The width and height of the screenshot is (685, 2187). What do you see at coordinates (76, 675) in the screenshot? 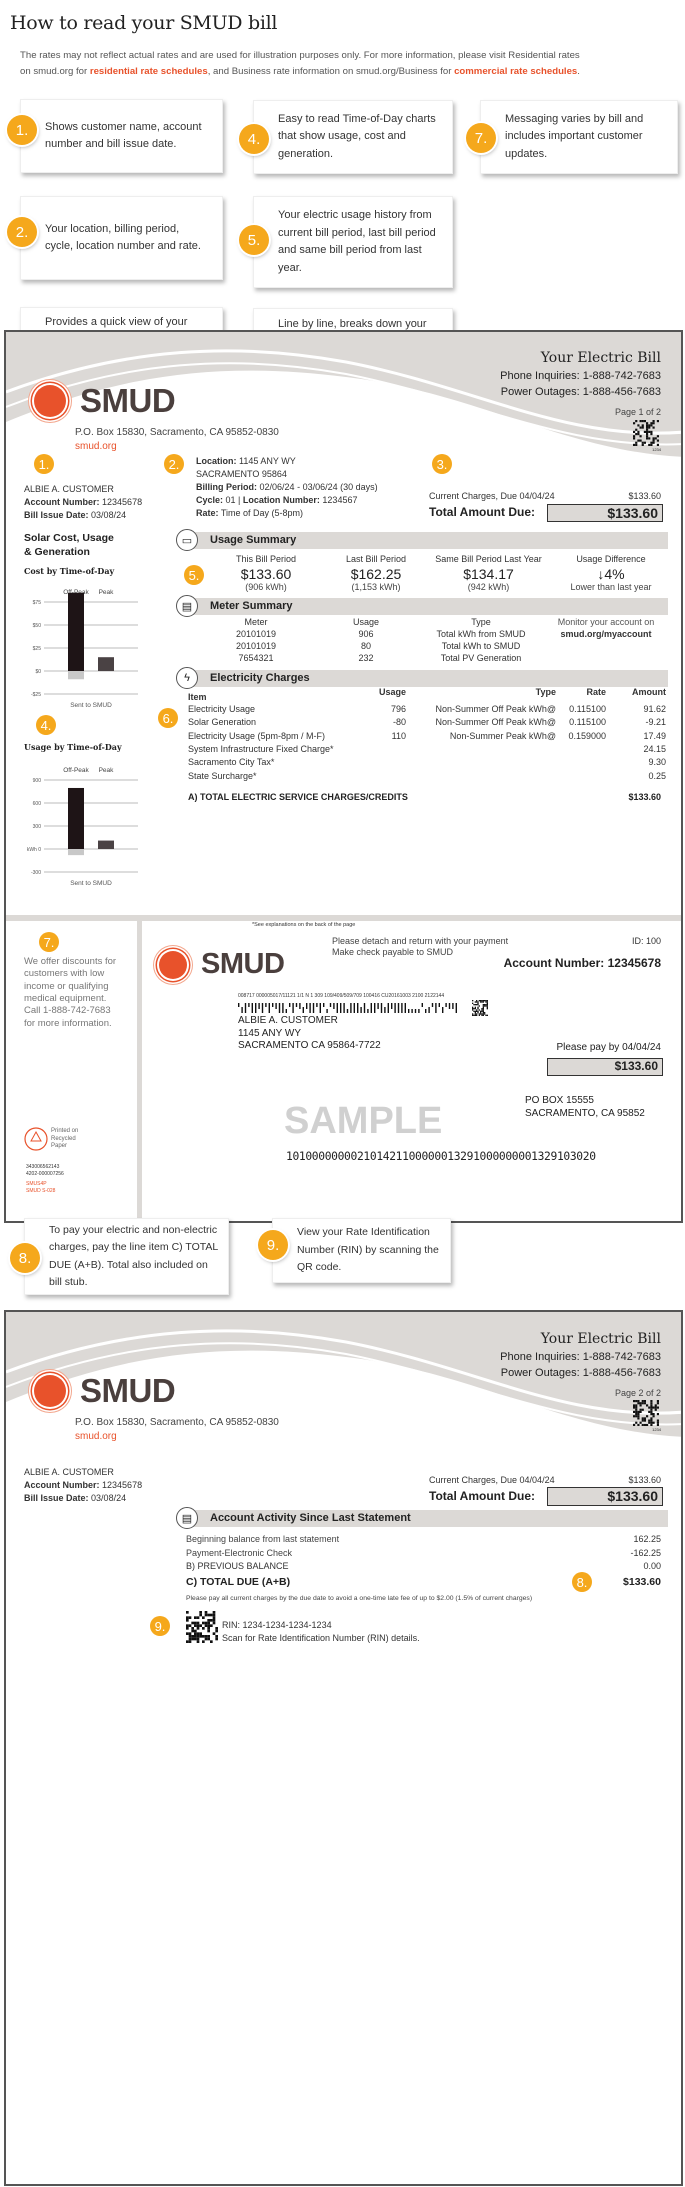
I see `bar-sent-to-smud` at bounding box center [76, 675].